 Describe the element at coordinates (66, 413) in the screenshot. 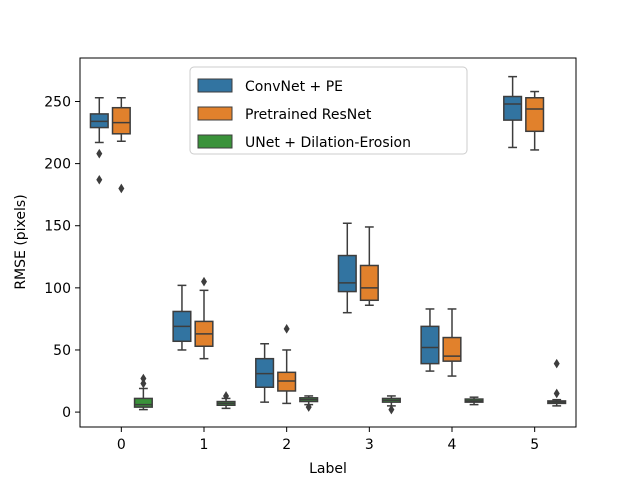

I see `y-tick-label: 0` at that location.